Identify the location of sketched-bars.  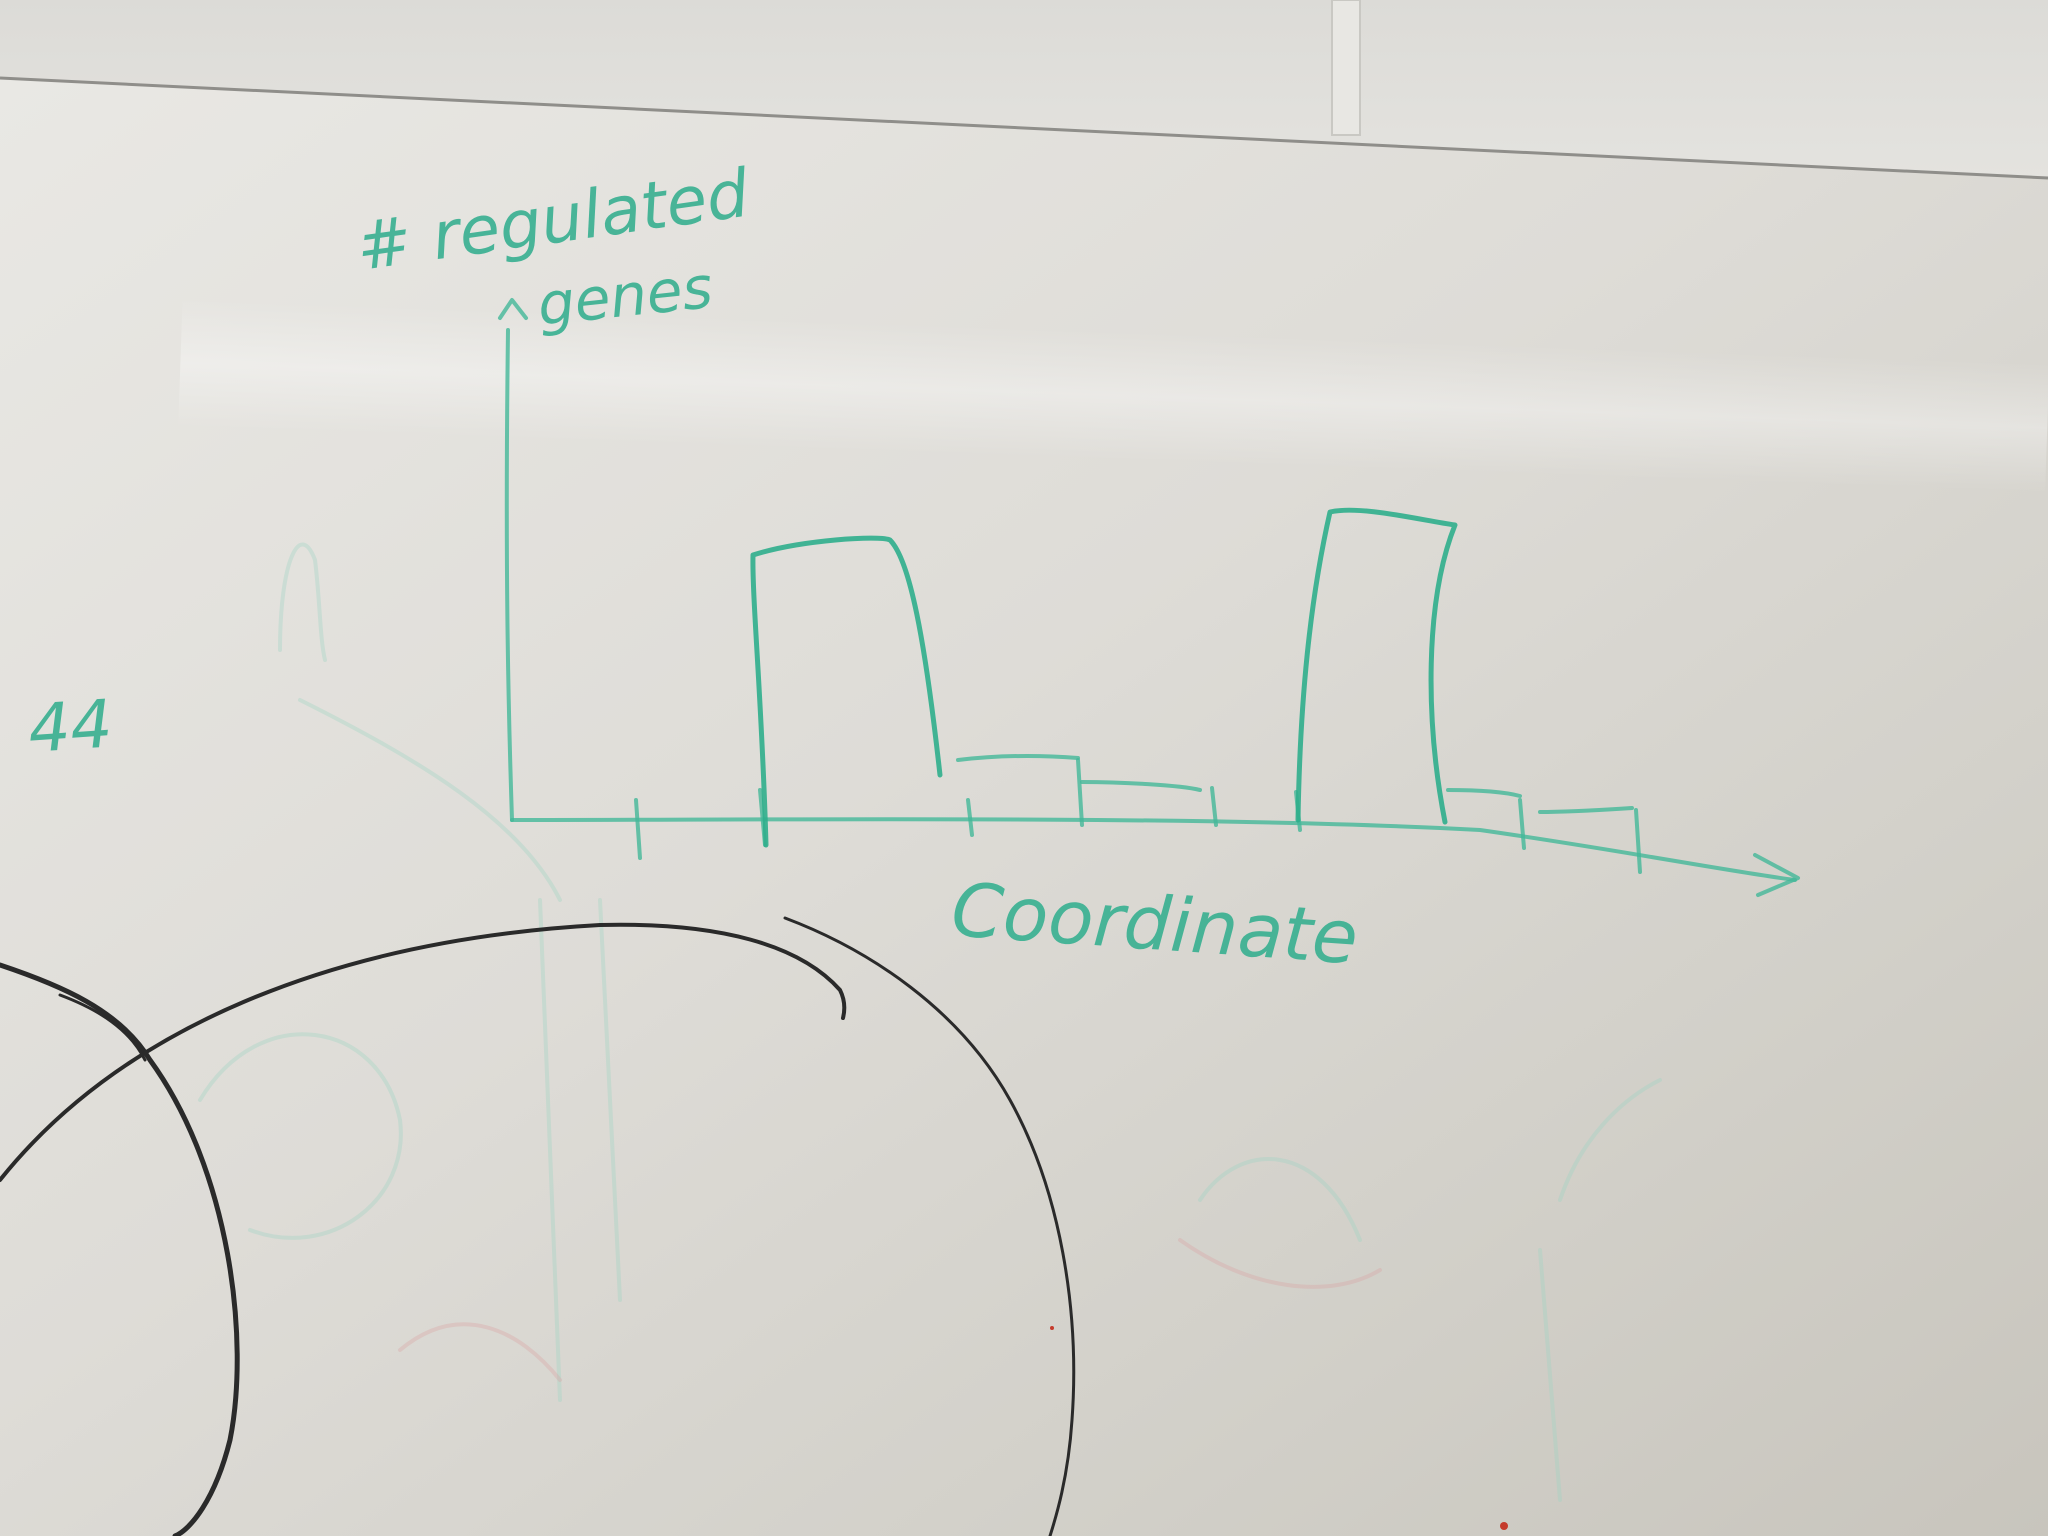
(1192, 677).